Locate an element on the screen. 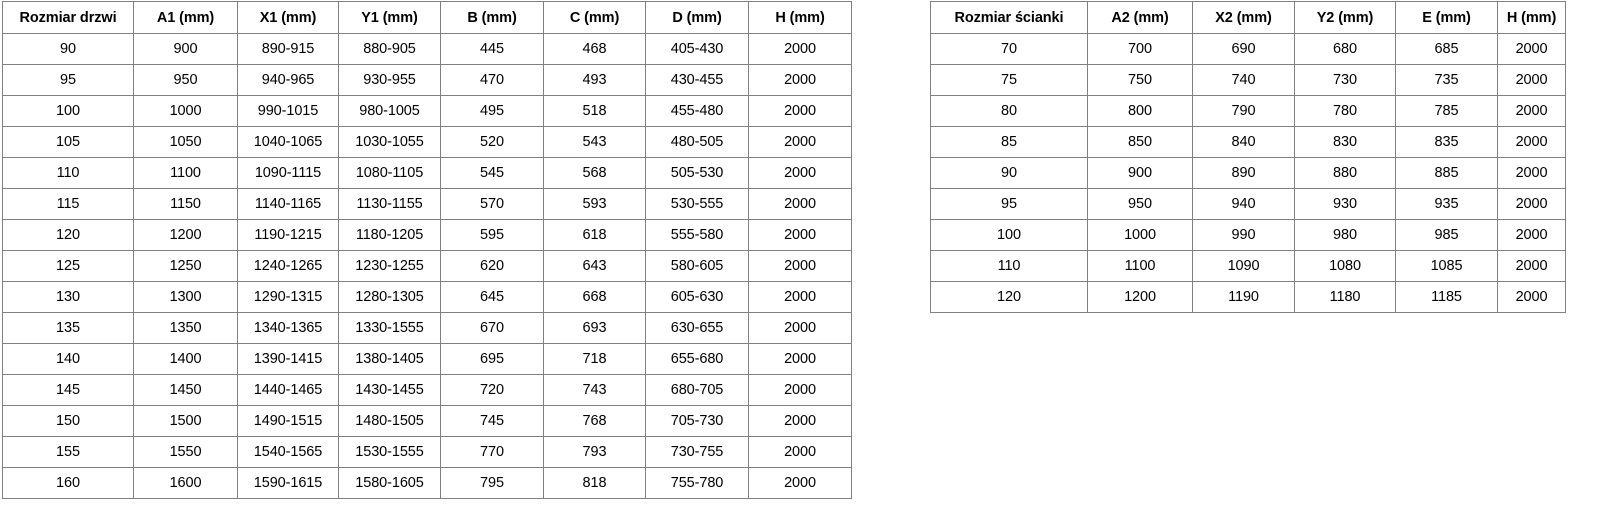  table-cell: 668 is located at coordinates (594, 297).